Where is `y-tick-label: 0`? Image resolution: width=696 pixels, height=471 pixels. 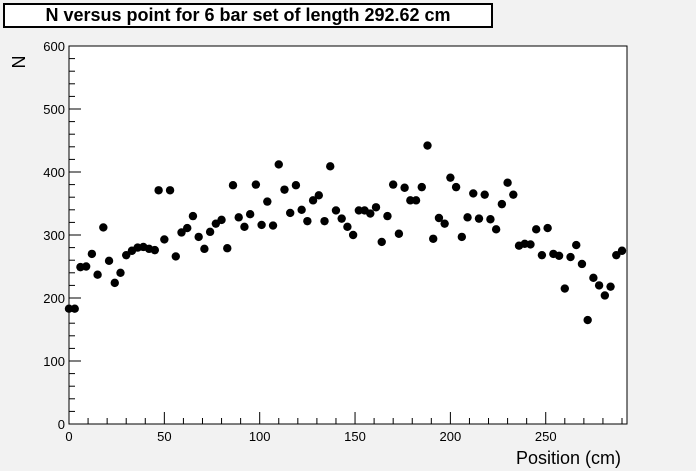 y-tick-label: 0 is located at coordinates (61, 424).